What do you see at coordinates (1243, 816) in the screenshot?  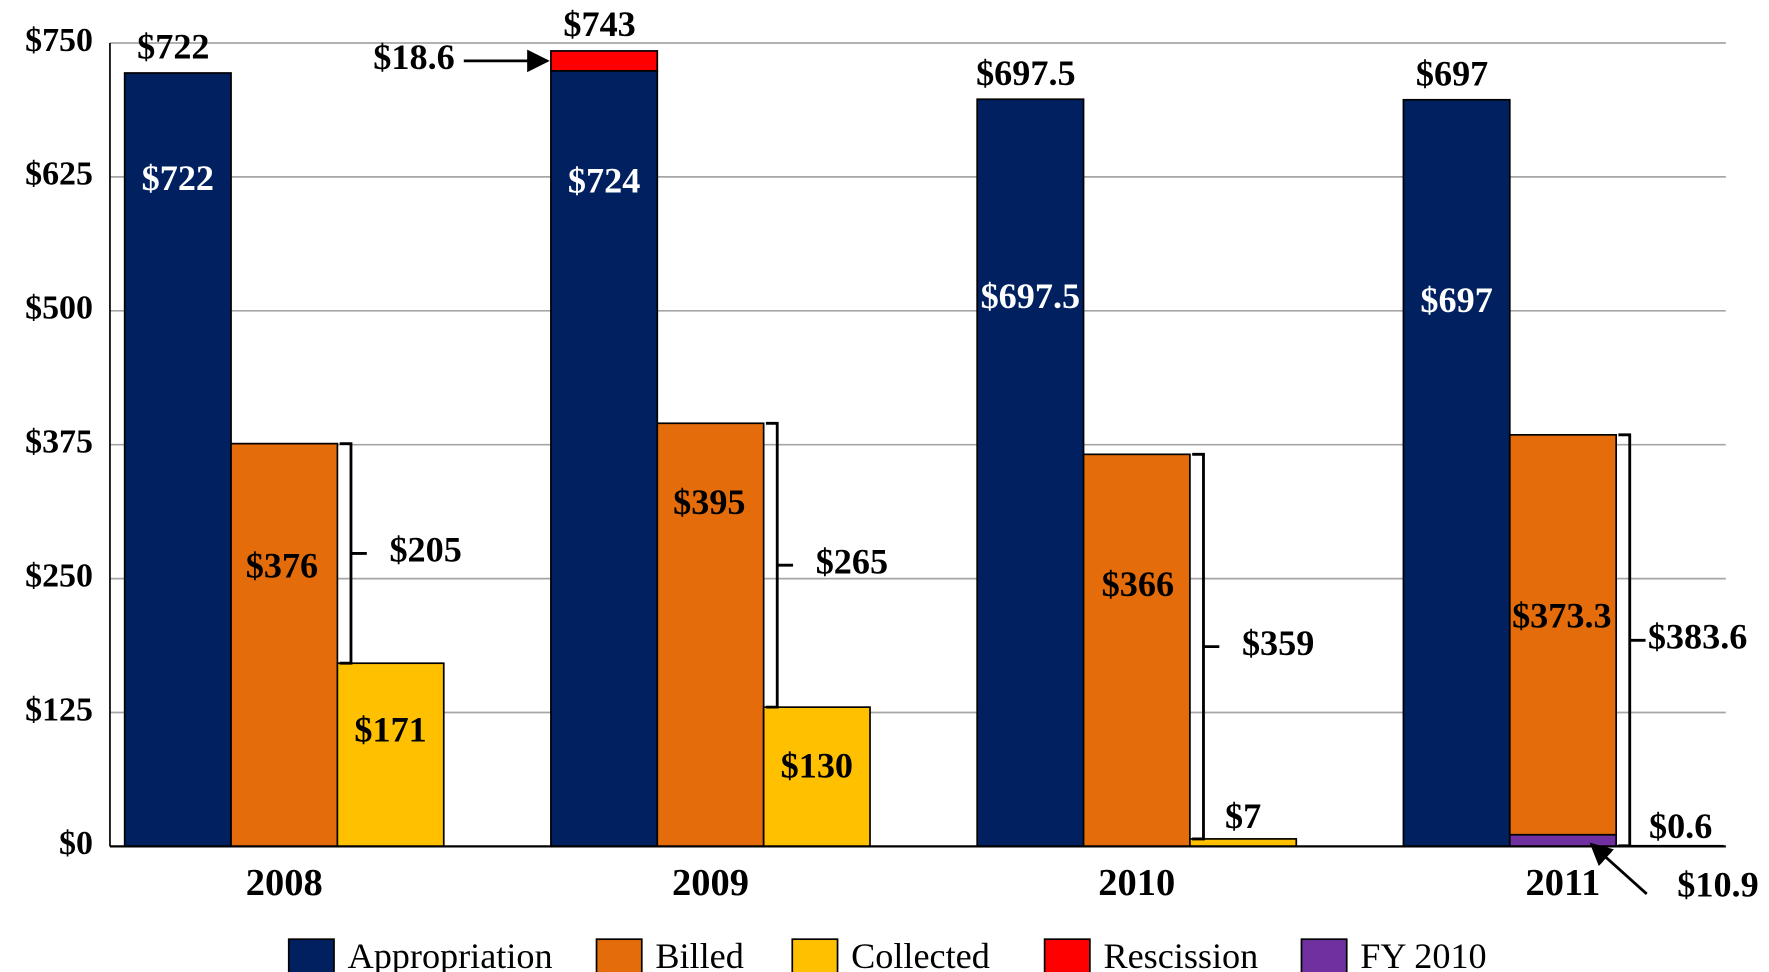 I see `data-label: $7` at bounding box center [1243, 816].